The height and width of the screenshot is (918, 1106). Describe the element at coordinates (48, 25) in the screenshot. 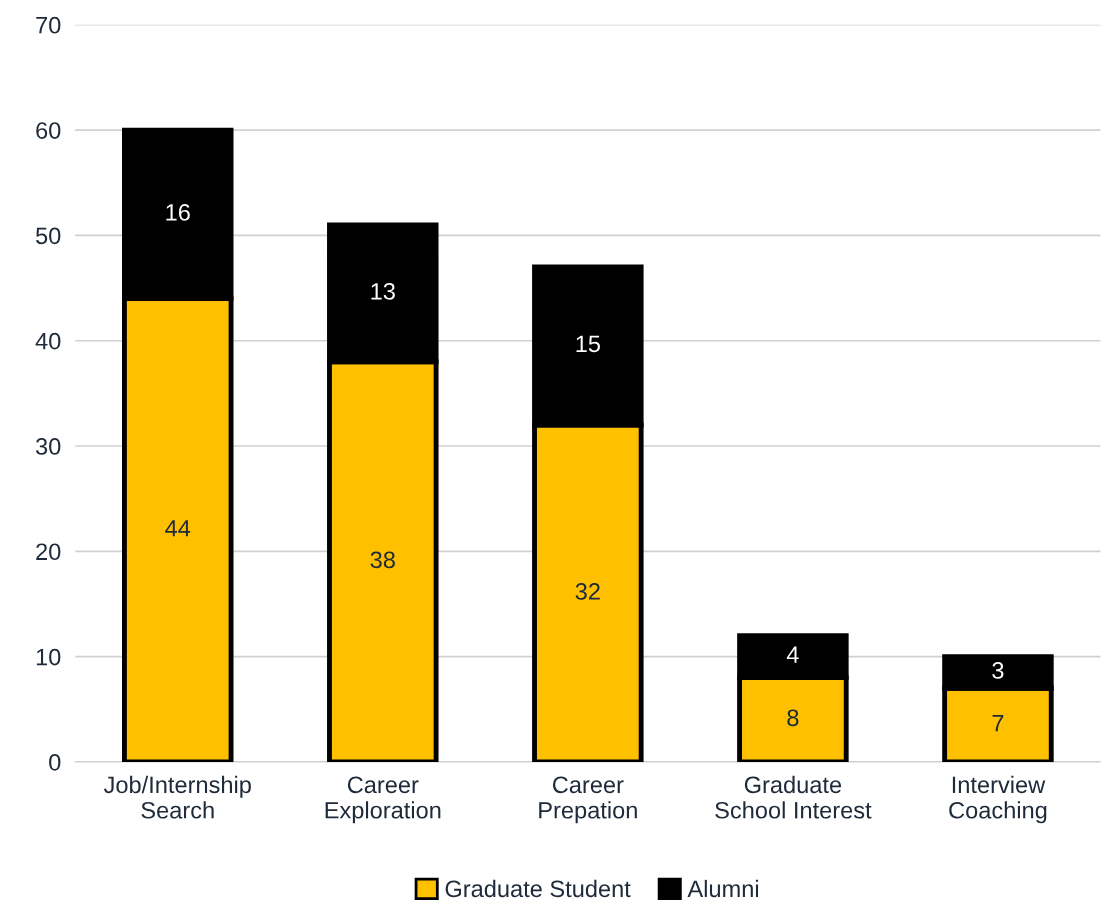

I see `y-tick-label: 70` at that location.